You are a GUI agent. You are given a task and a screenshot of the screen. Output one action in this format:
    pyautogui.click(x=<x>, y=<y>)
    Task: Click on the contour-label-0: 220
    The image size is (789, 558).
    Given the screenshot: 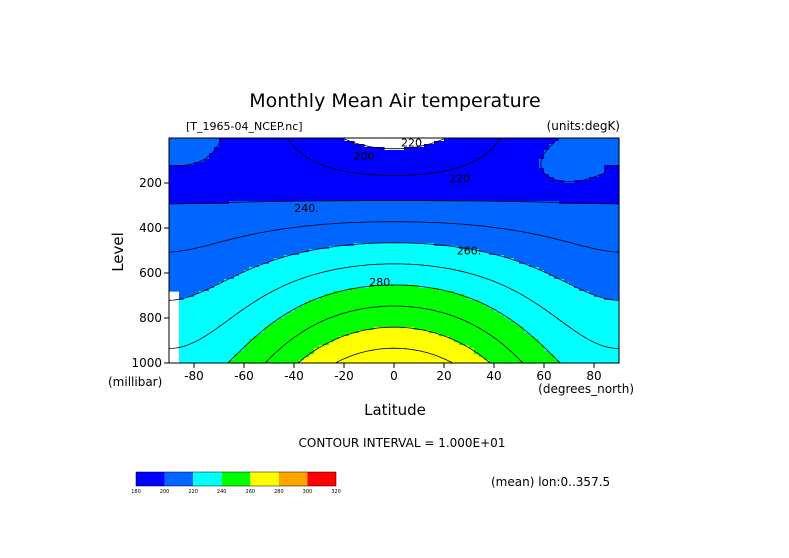 What is the action you would take?
    pyautogui.click(x=411, y=143)
    